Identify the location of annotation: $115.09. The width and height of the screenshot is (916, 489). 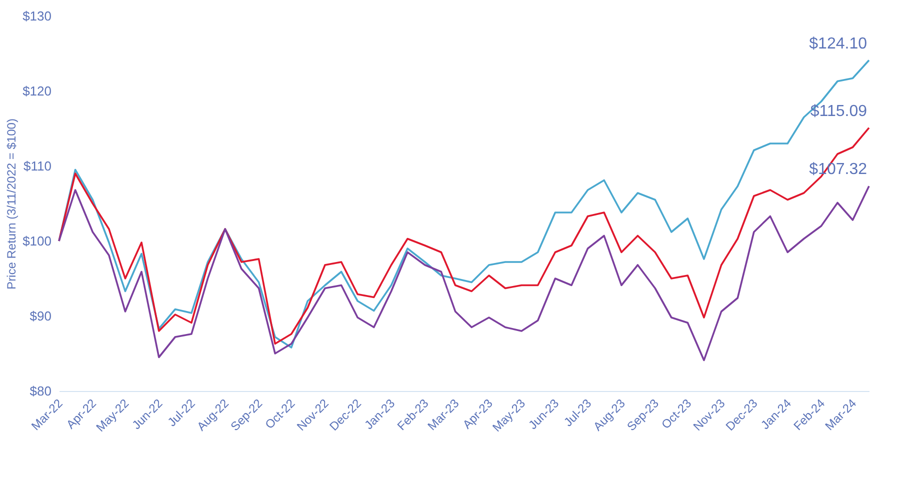
(839, 111).